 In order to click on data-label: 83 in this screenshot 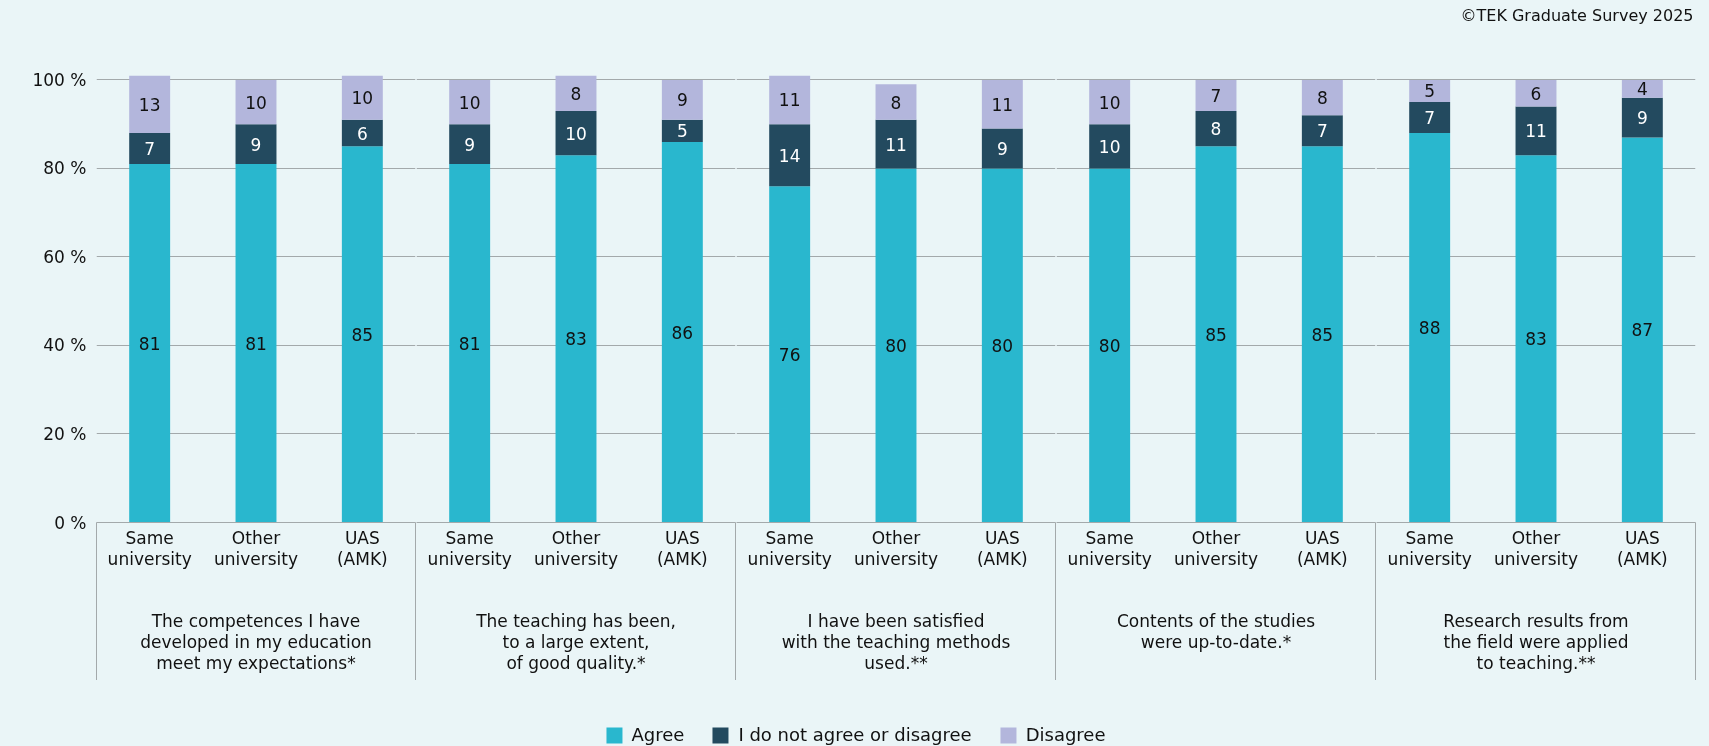, I will do `click(1536, 339)`.